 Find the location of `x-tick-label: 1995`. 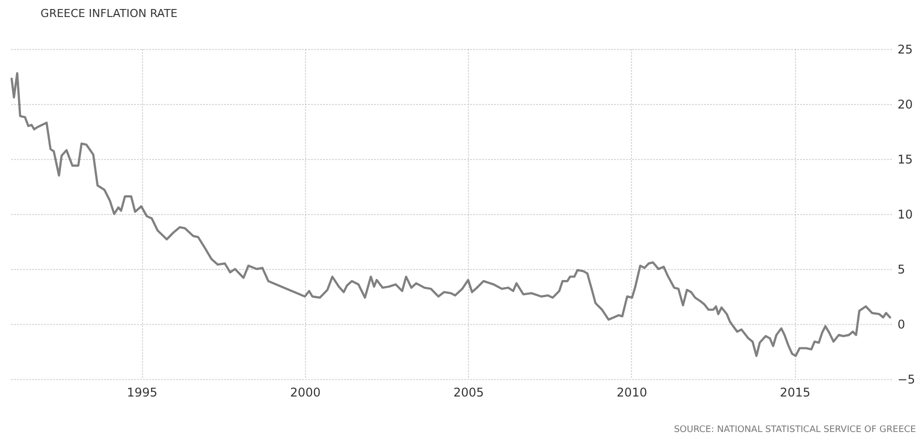

x-tick-label: 1995 is located at coordinates (142, 393).